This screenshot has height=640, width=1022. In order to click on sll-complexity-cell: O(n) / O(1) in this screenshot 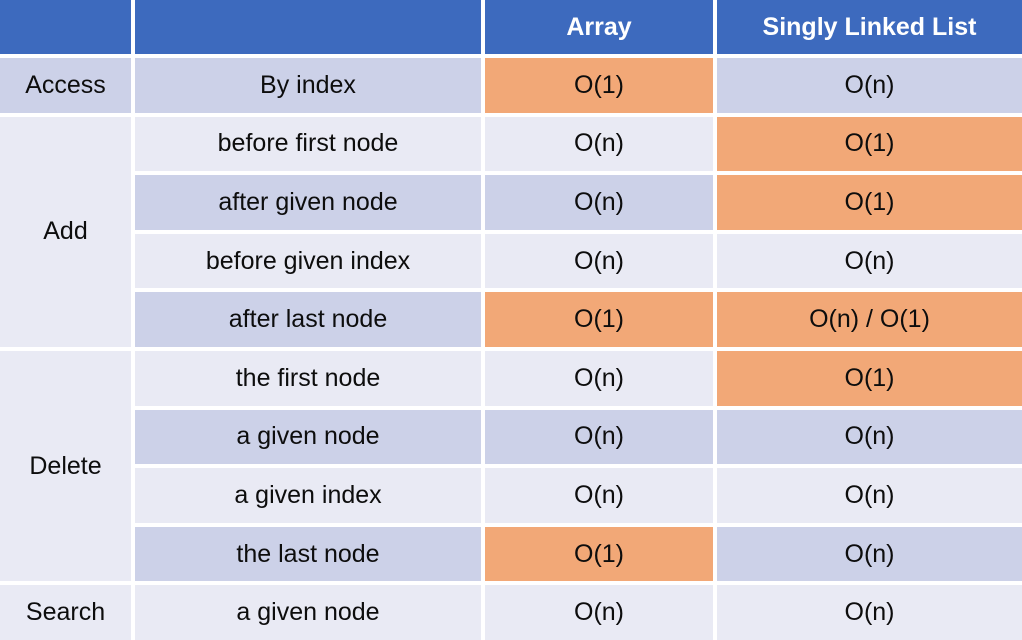, I will do `click(869, 319)`.